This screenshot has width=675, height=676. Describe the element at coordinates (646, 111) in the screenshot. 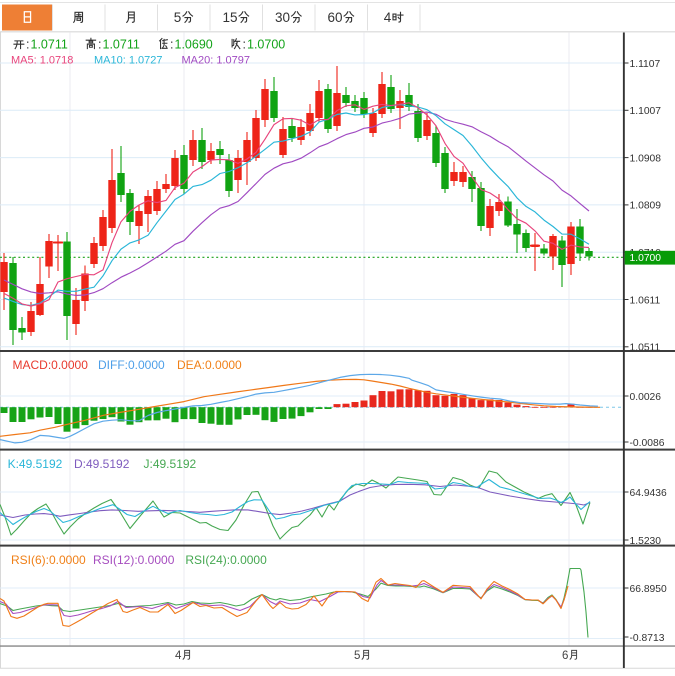

I see `svg-text: 1.1007` at that location.